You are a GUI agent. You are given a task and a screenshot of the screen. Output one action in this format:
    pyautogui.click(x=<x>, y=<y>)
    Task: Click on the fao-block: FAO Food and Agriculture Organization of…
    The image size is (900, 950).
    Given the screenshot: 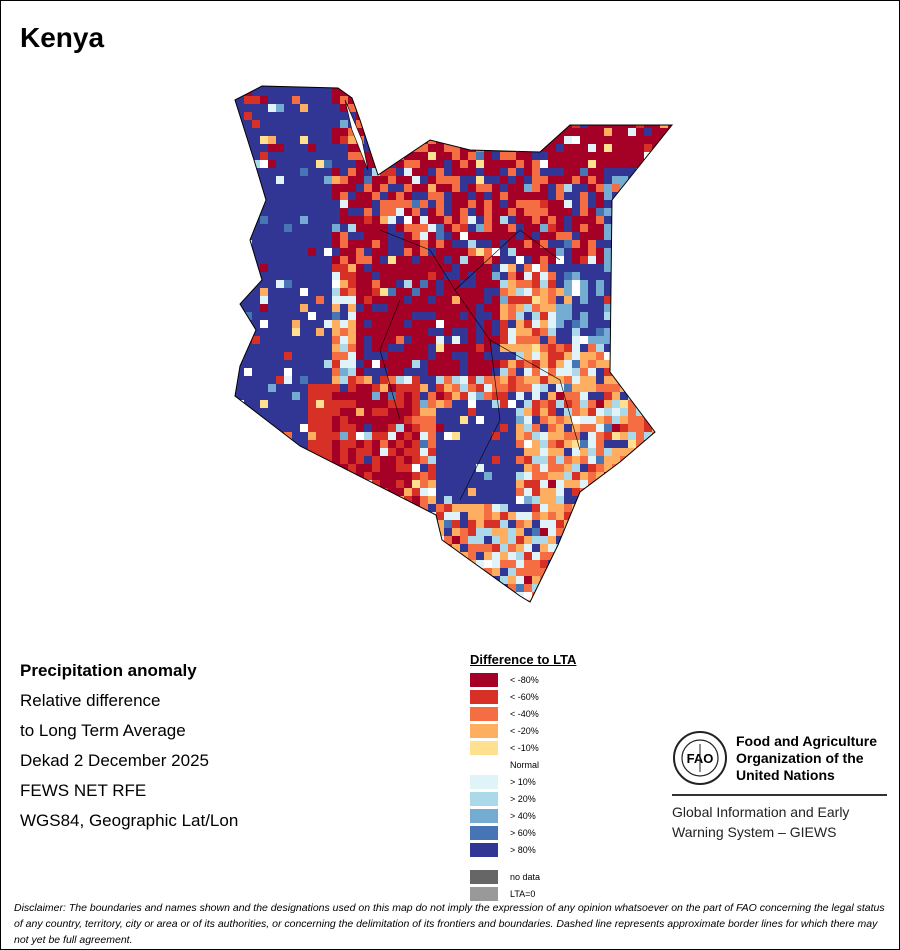 What is the action you would take?
    pyautogui.click(x=779, y=786)
    